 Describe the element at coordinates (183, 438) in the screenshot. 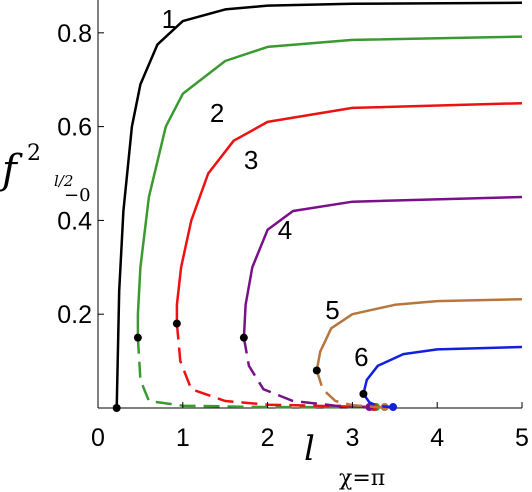

I see `x-tick-label: 1` at that location.